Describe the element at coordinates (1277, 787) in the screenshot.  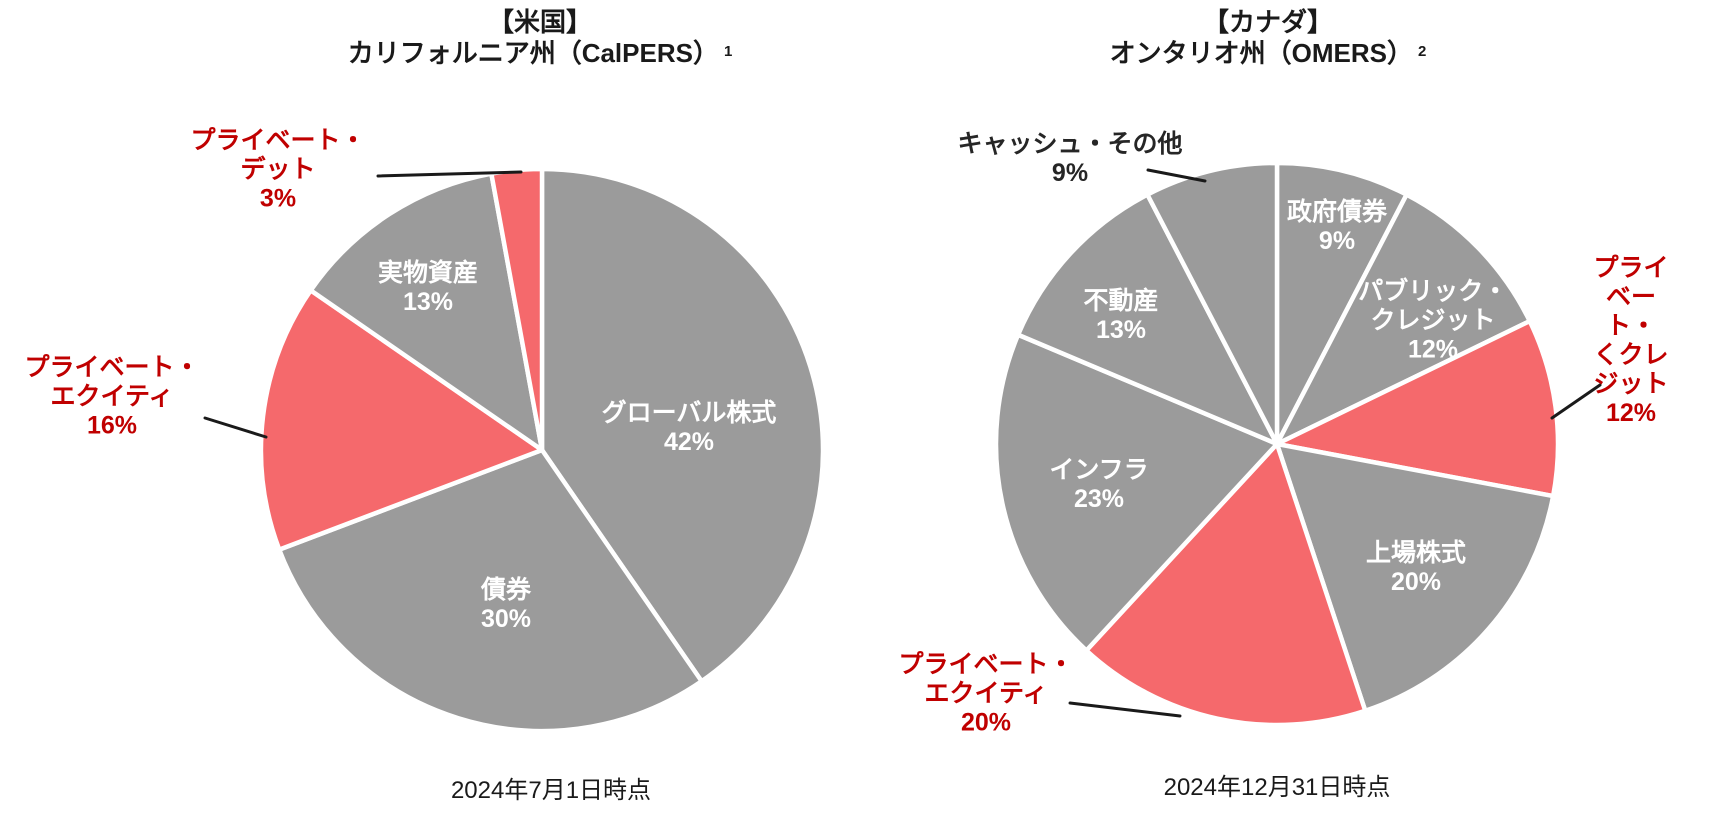
I see `omers-as-of-date: 2024年12月31日時点` at that location.